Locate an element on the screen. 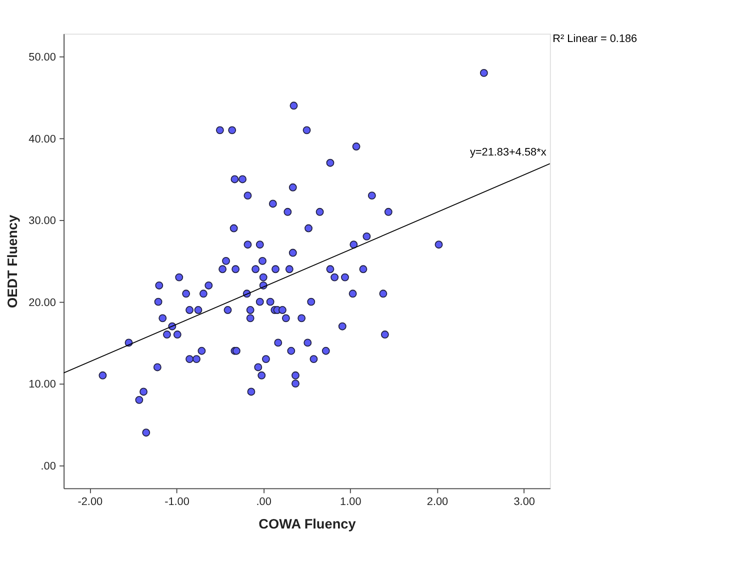  y-tick-label: 10.00 is located at coordinates (42, 384).